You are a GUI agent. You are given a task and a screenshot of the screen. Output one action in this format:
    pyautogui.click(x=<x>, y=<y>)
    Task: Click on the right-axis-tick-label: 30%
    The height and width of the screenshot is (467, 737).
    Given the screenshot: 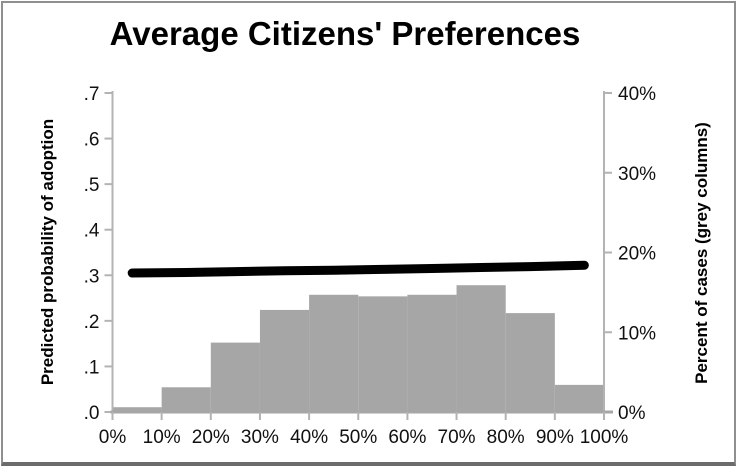 What is the action you would take?
    pyautogui.click(x=637, y=174)
    